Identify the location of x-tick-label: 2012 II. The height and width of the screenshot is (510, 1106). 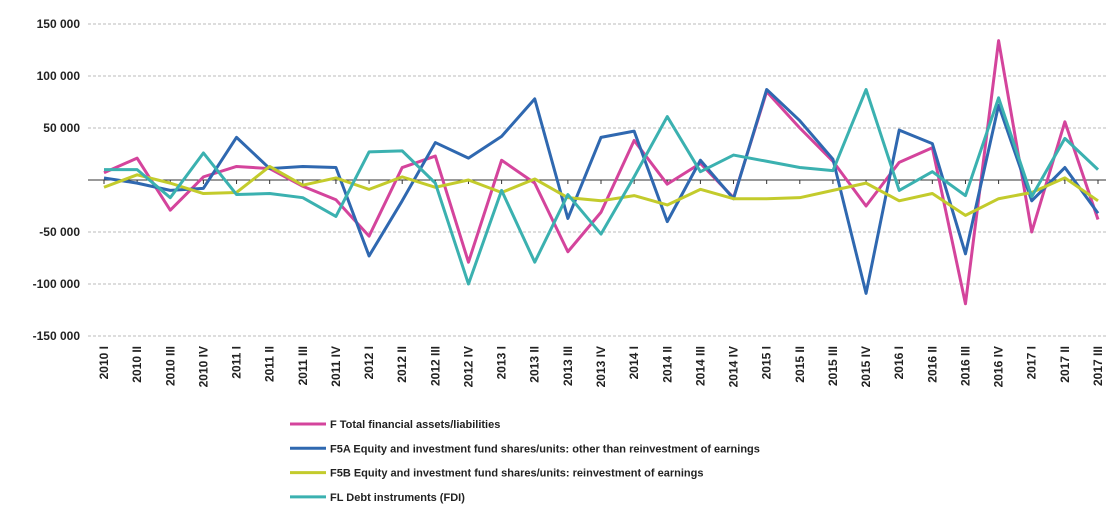
(402, 364).